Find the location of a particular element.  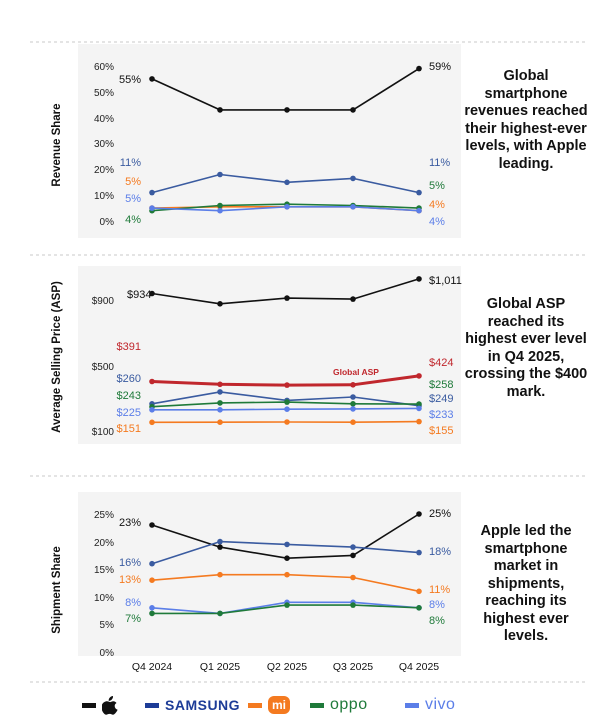

shipment-start-label-oppo: 7% is located at coordinates (133, 619).